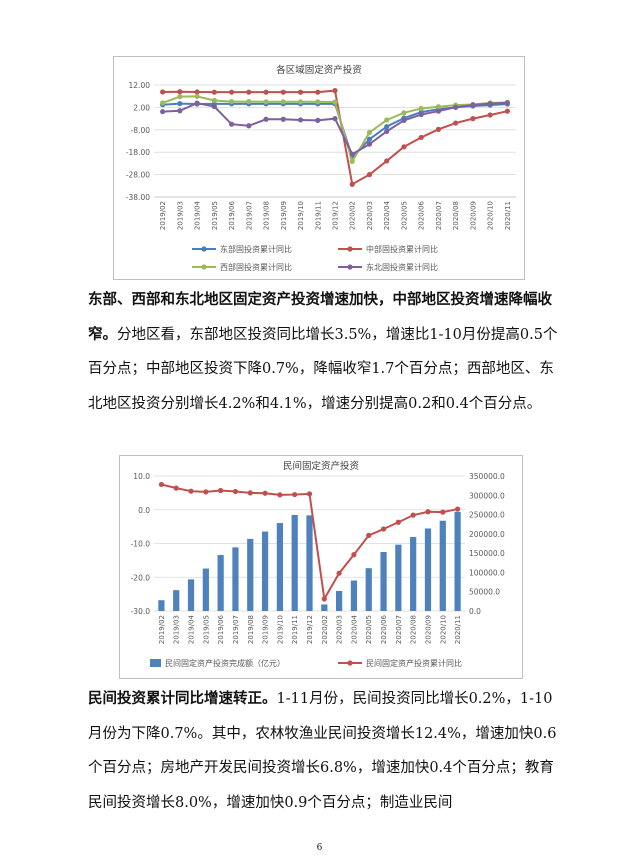 The height and width of the screenshot is (865, 639). Describe the element at coordinates (192, 629) in the screenshot. I see `x-tick-label: 2019/04` at that location.